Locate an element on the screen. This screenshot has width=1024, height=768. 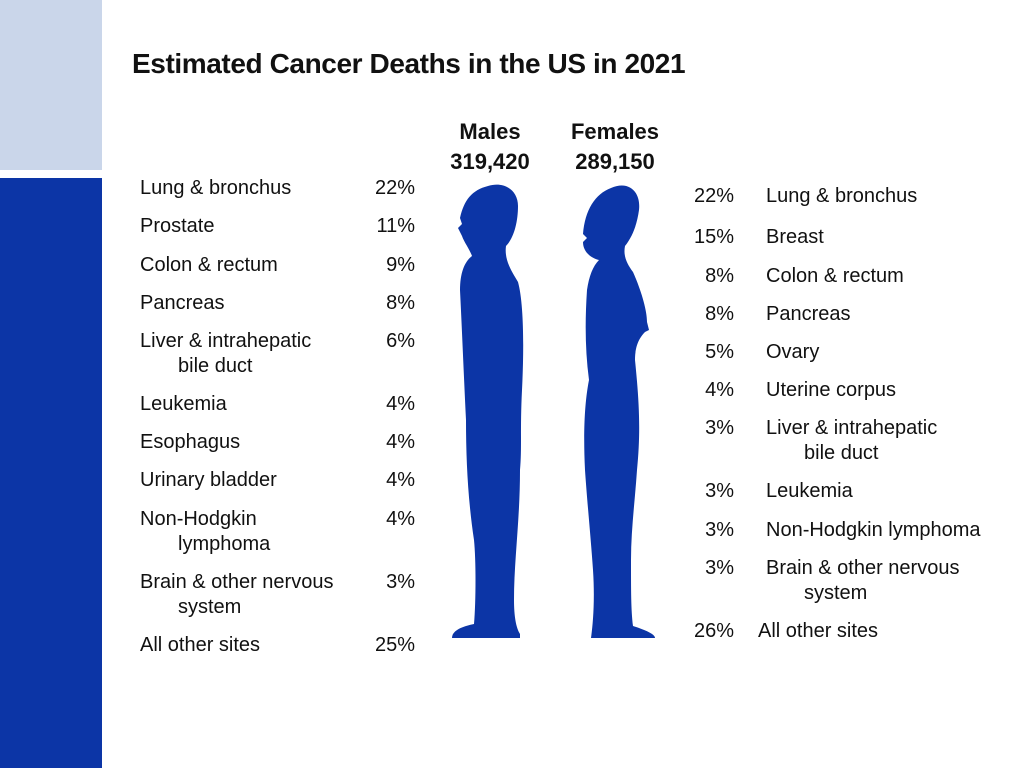
males-header: Males 319,420 is located at coordinates (490, 147).